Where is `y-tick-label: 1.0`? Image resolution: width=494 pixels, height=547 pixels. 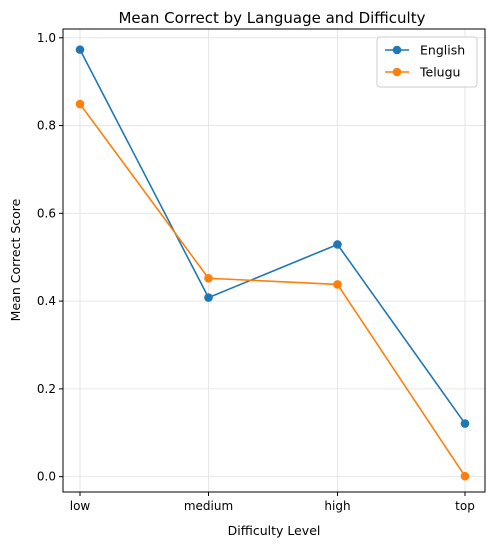 y-tick-label: 1.0 is located at coordinates (46, 38).